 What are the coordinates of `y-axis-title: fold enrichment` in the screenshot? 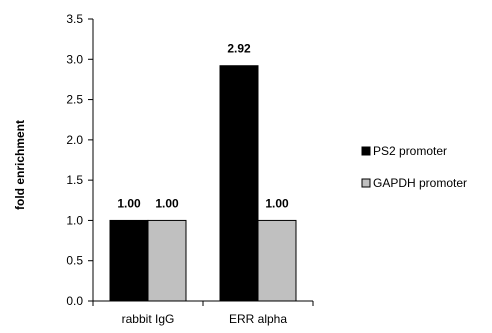 It's located at (20, 165).